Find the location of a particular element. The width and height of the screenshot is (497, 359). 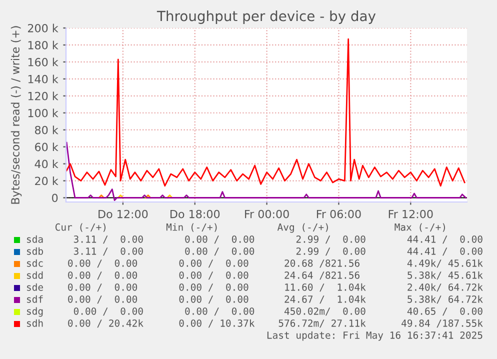

y-tick-label: 140 k is located at coordinates (43, 79).